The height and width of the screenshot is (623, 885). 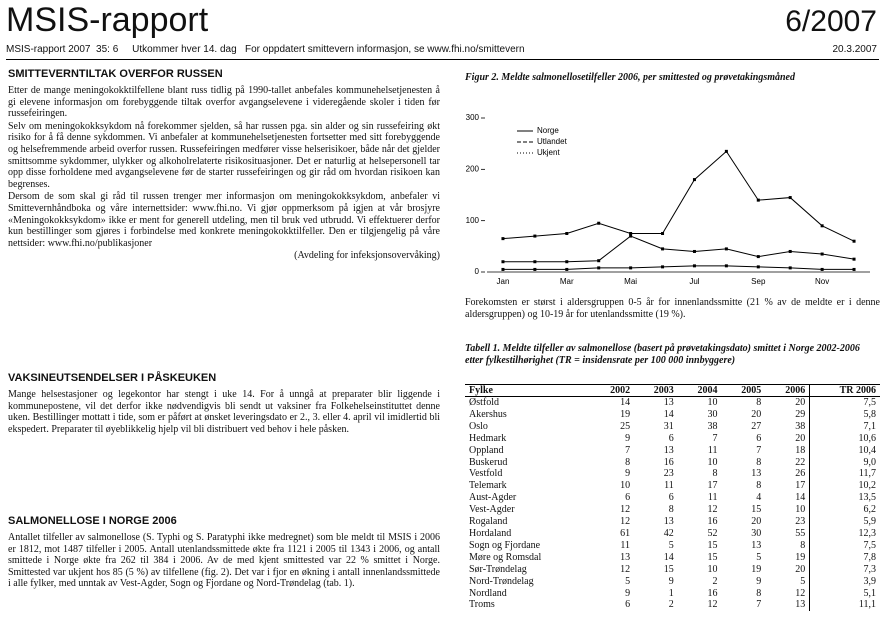 I want to click on cell: 16, so click(x=668, y=462).